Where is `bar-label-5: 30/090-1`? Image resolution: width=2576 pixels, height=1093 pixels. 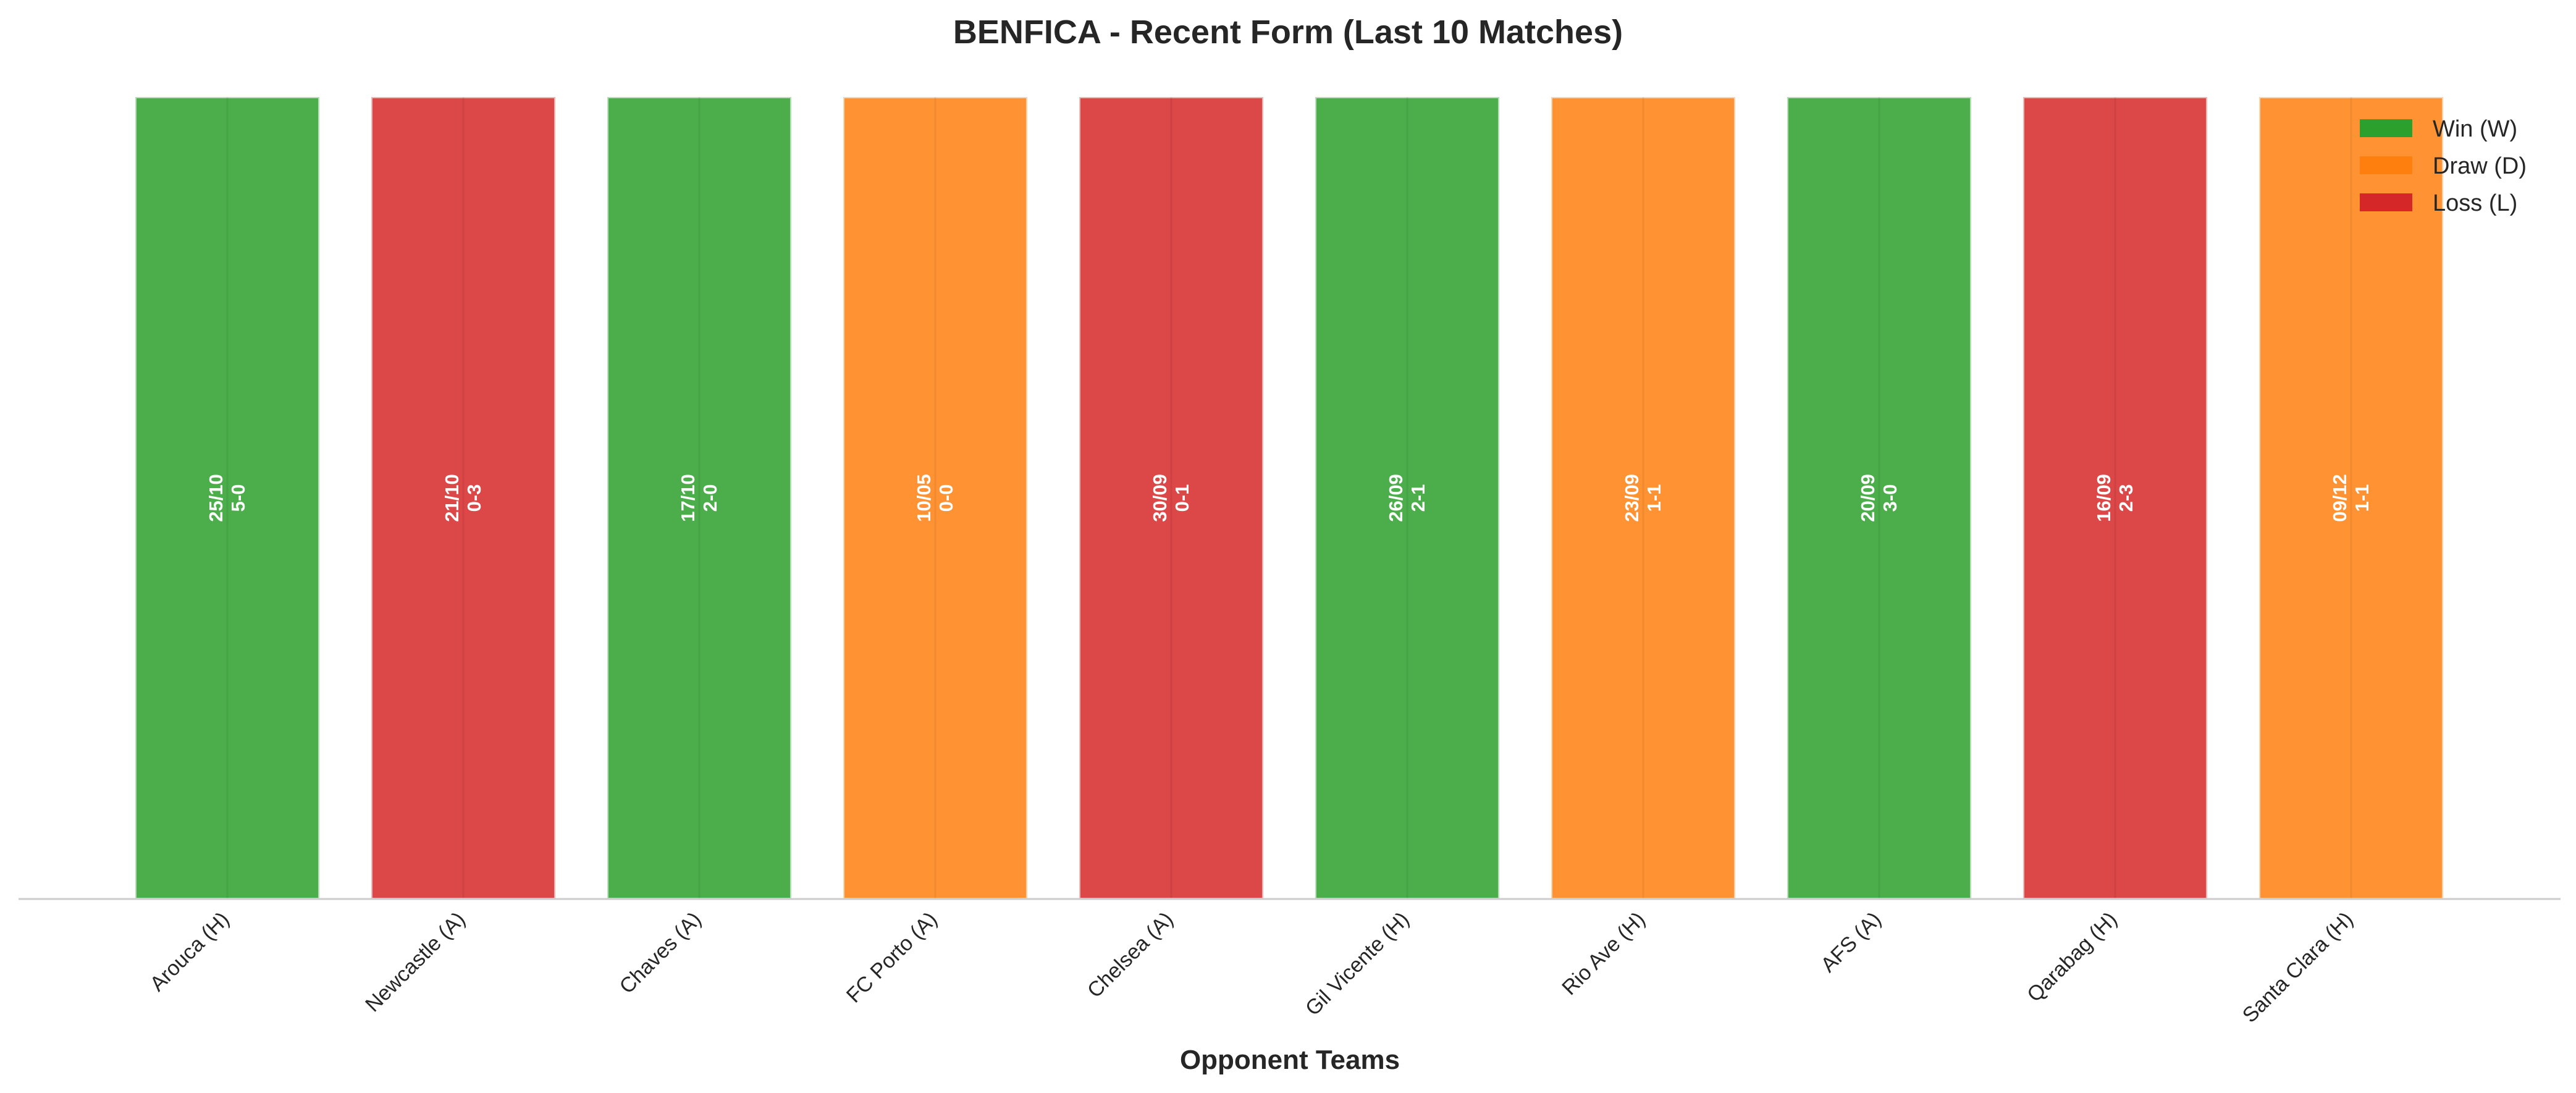 bar-label-5: 30/090-1 is located at coordinates (1171, 498).